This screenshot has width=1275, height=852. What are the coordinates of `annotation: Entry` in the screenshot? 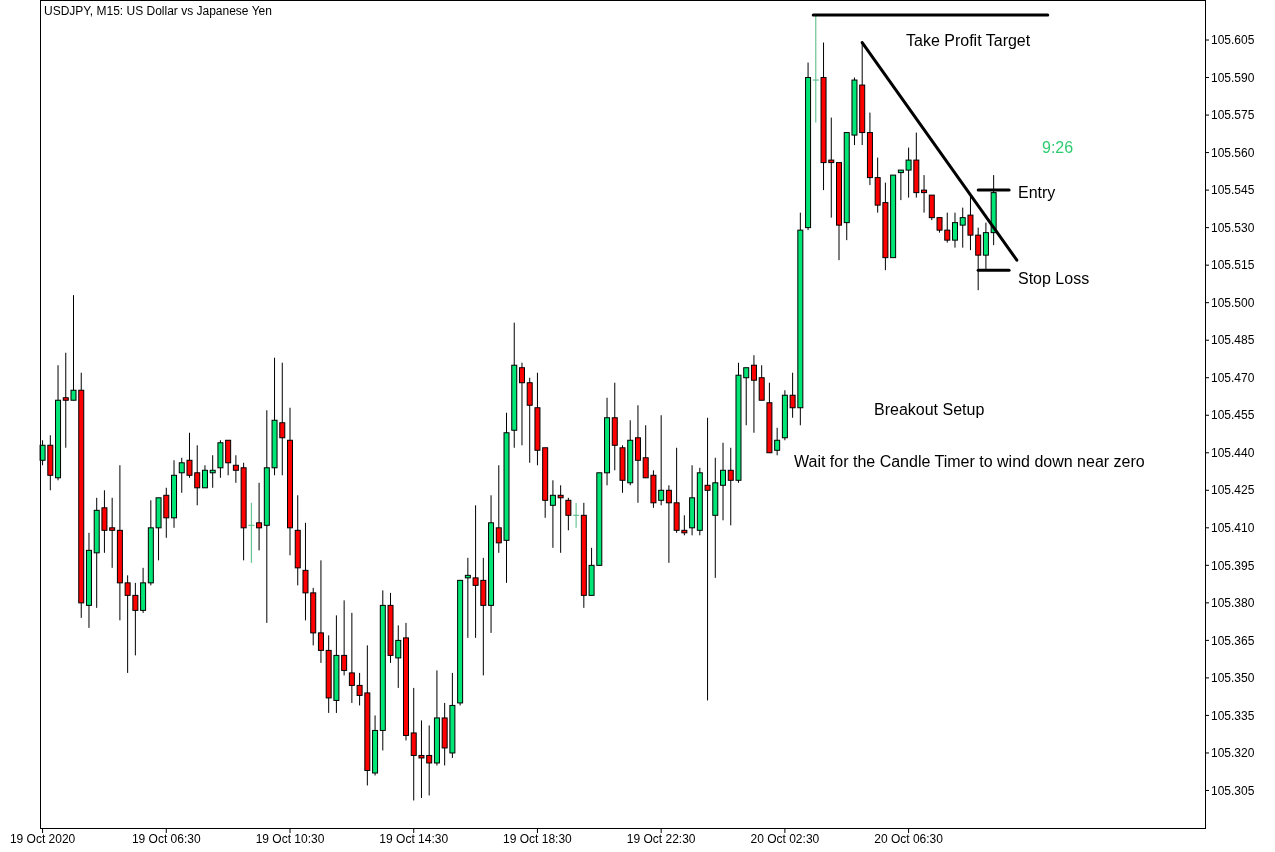 It's located at (1037, 192).